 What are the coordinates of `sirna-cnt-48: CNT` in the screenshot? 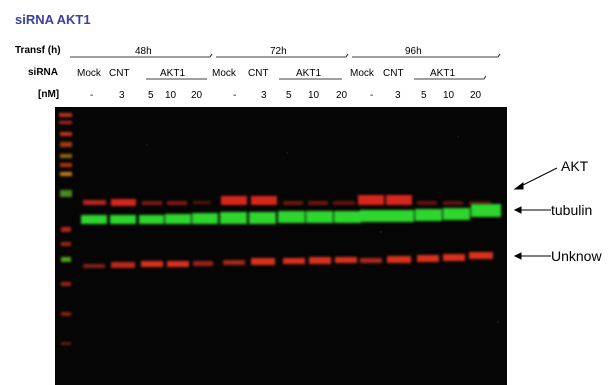 It's located at (119, 73).